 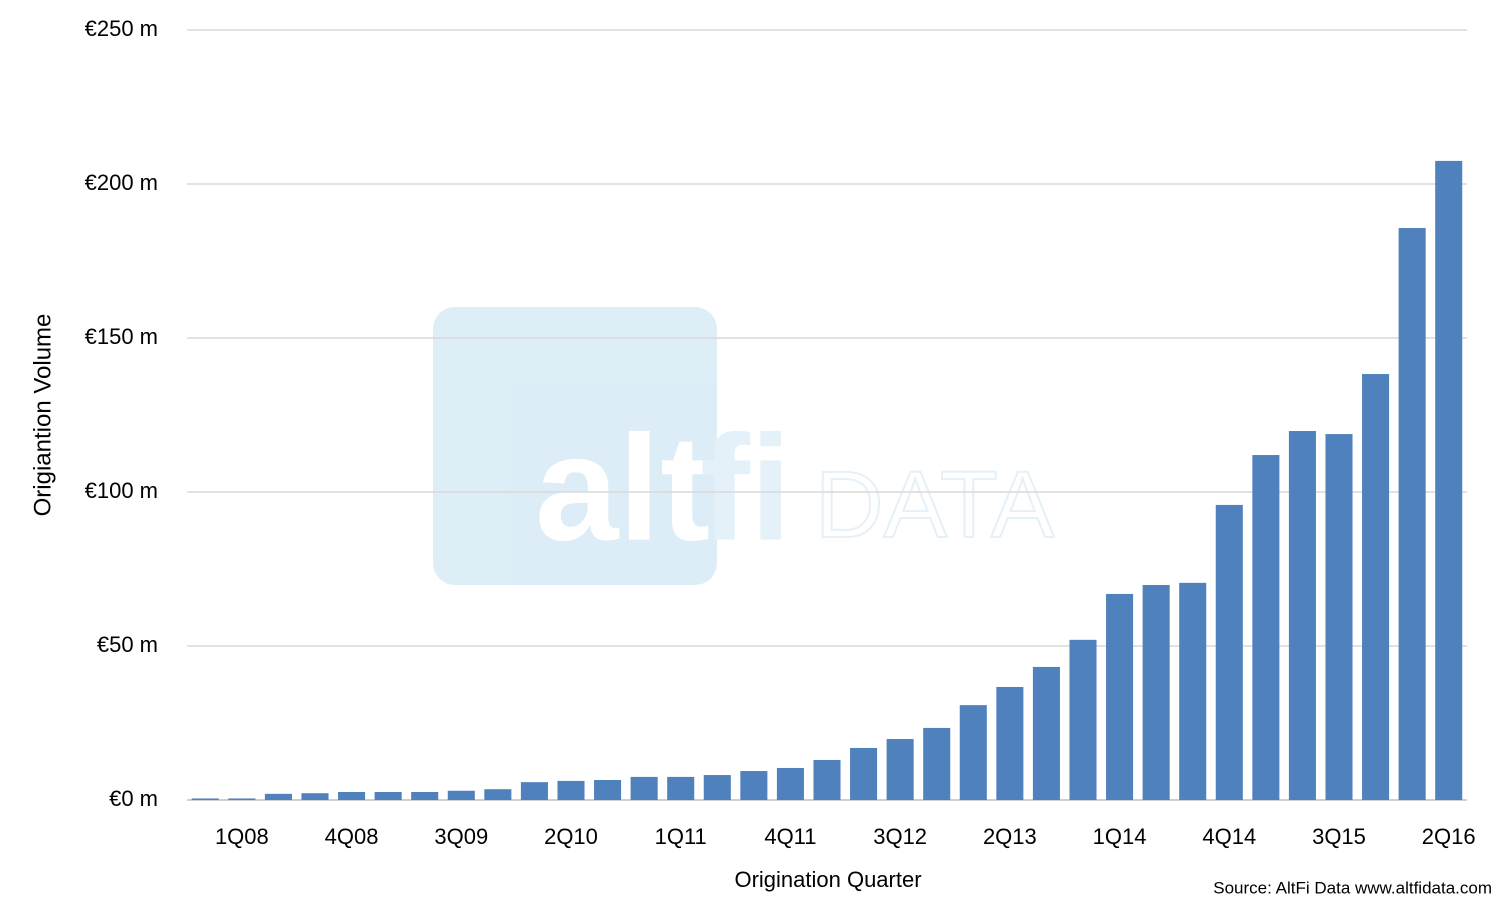 What do you see at coordinates (133, 798) in the screenshot?
I see `y-tick-label: €0 m` at bounding box center [133, 798].